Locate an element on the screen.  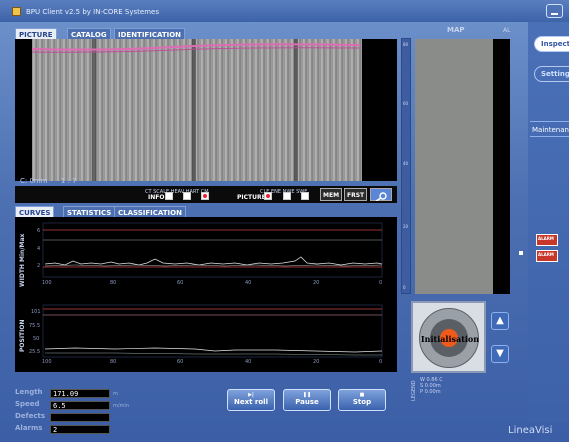
setting-label: Setting is located at coordinates (555, 74).